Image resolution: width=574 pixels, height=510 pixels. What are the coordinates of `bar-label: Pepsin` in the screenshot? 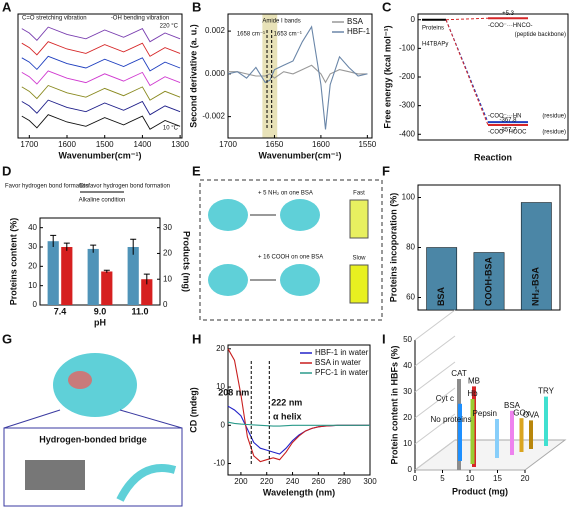 It's located at (485, 413).